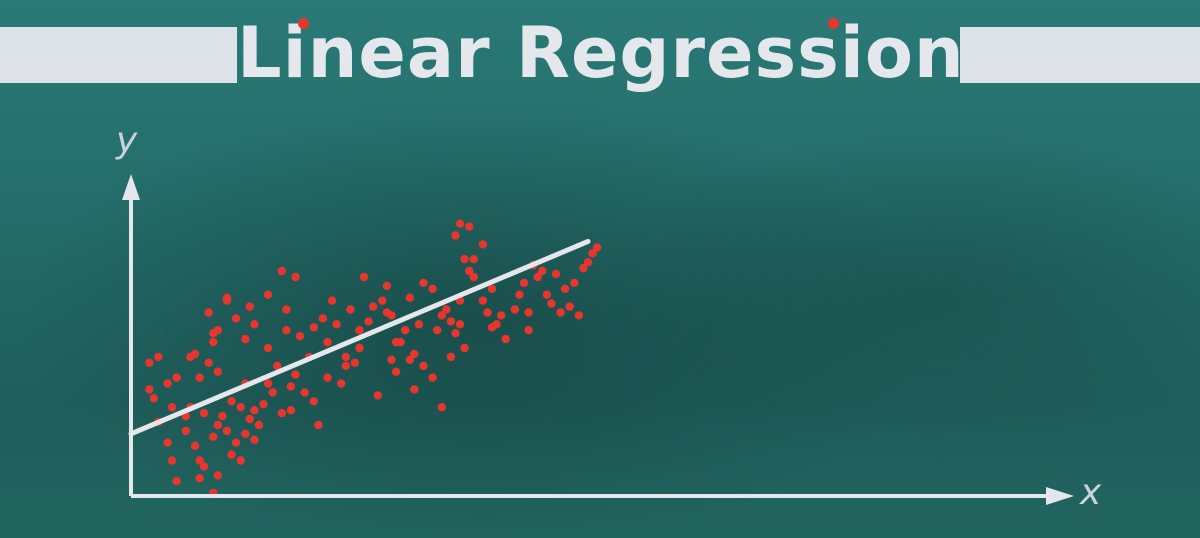 The height and width of the screenshot is (538, 1200). I want to click on y-axis-arrow-icon, so click(131, 187).